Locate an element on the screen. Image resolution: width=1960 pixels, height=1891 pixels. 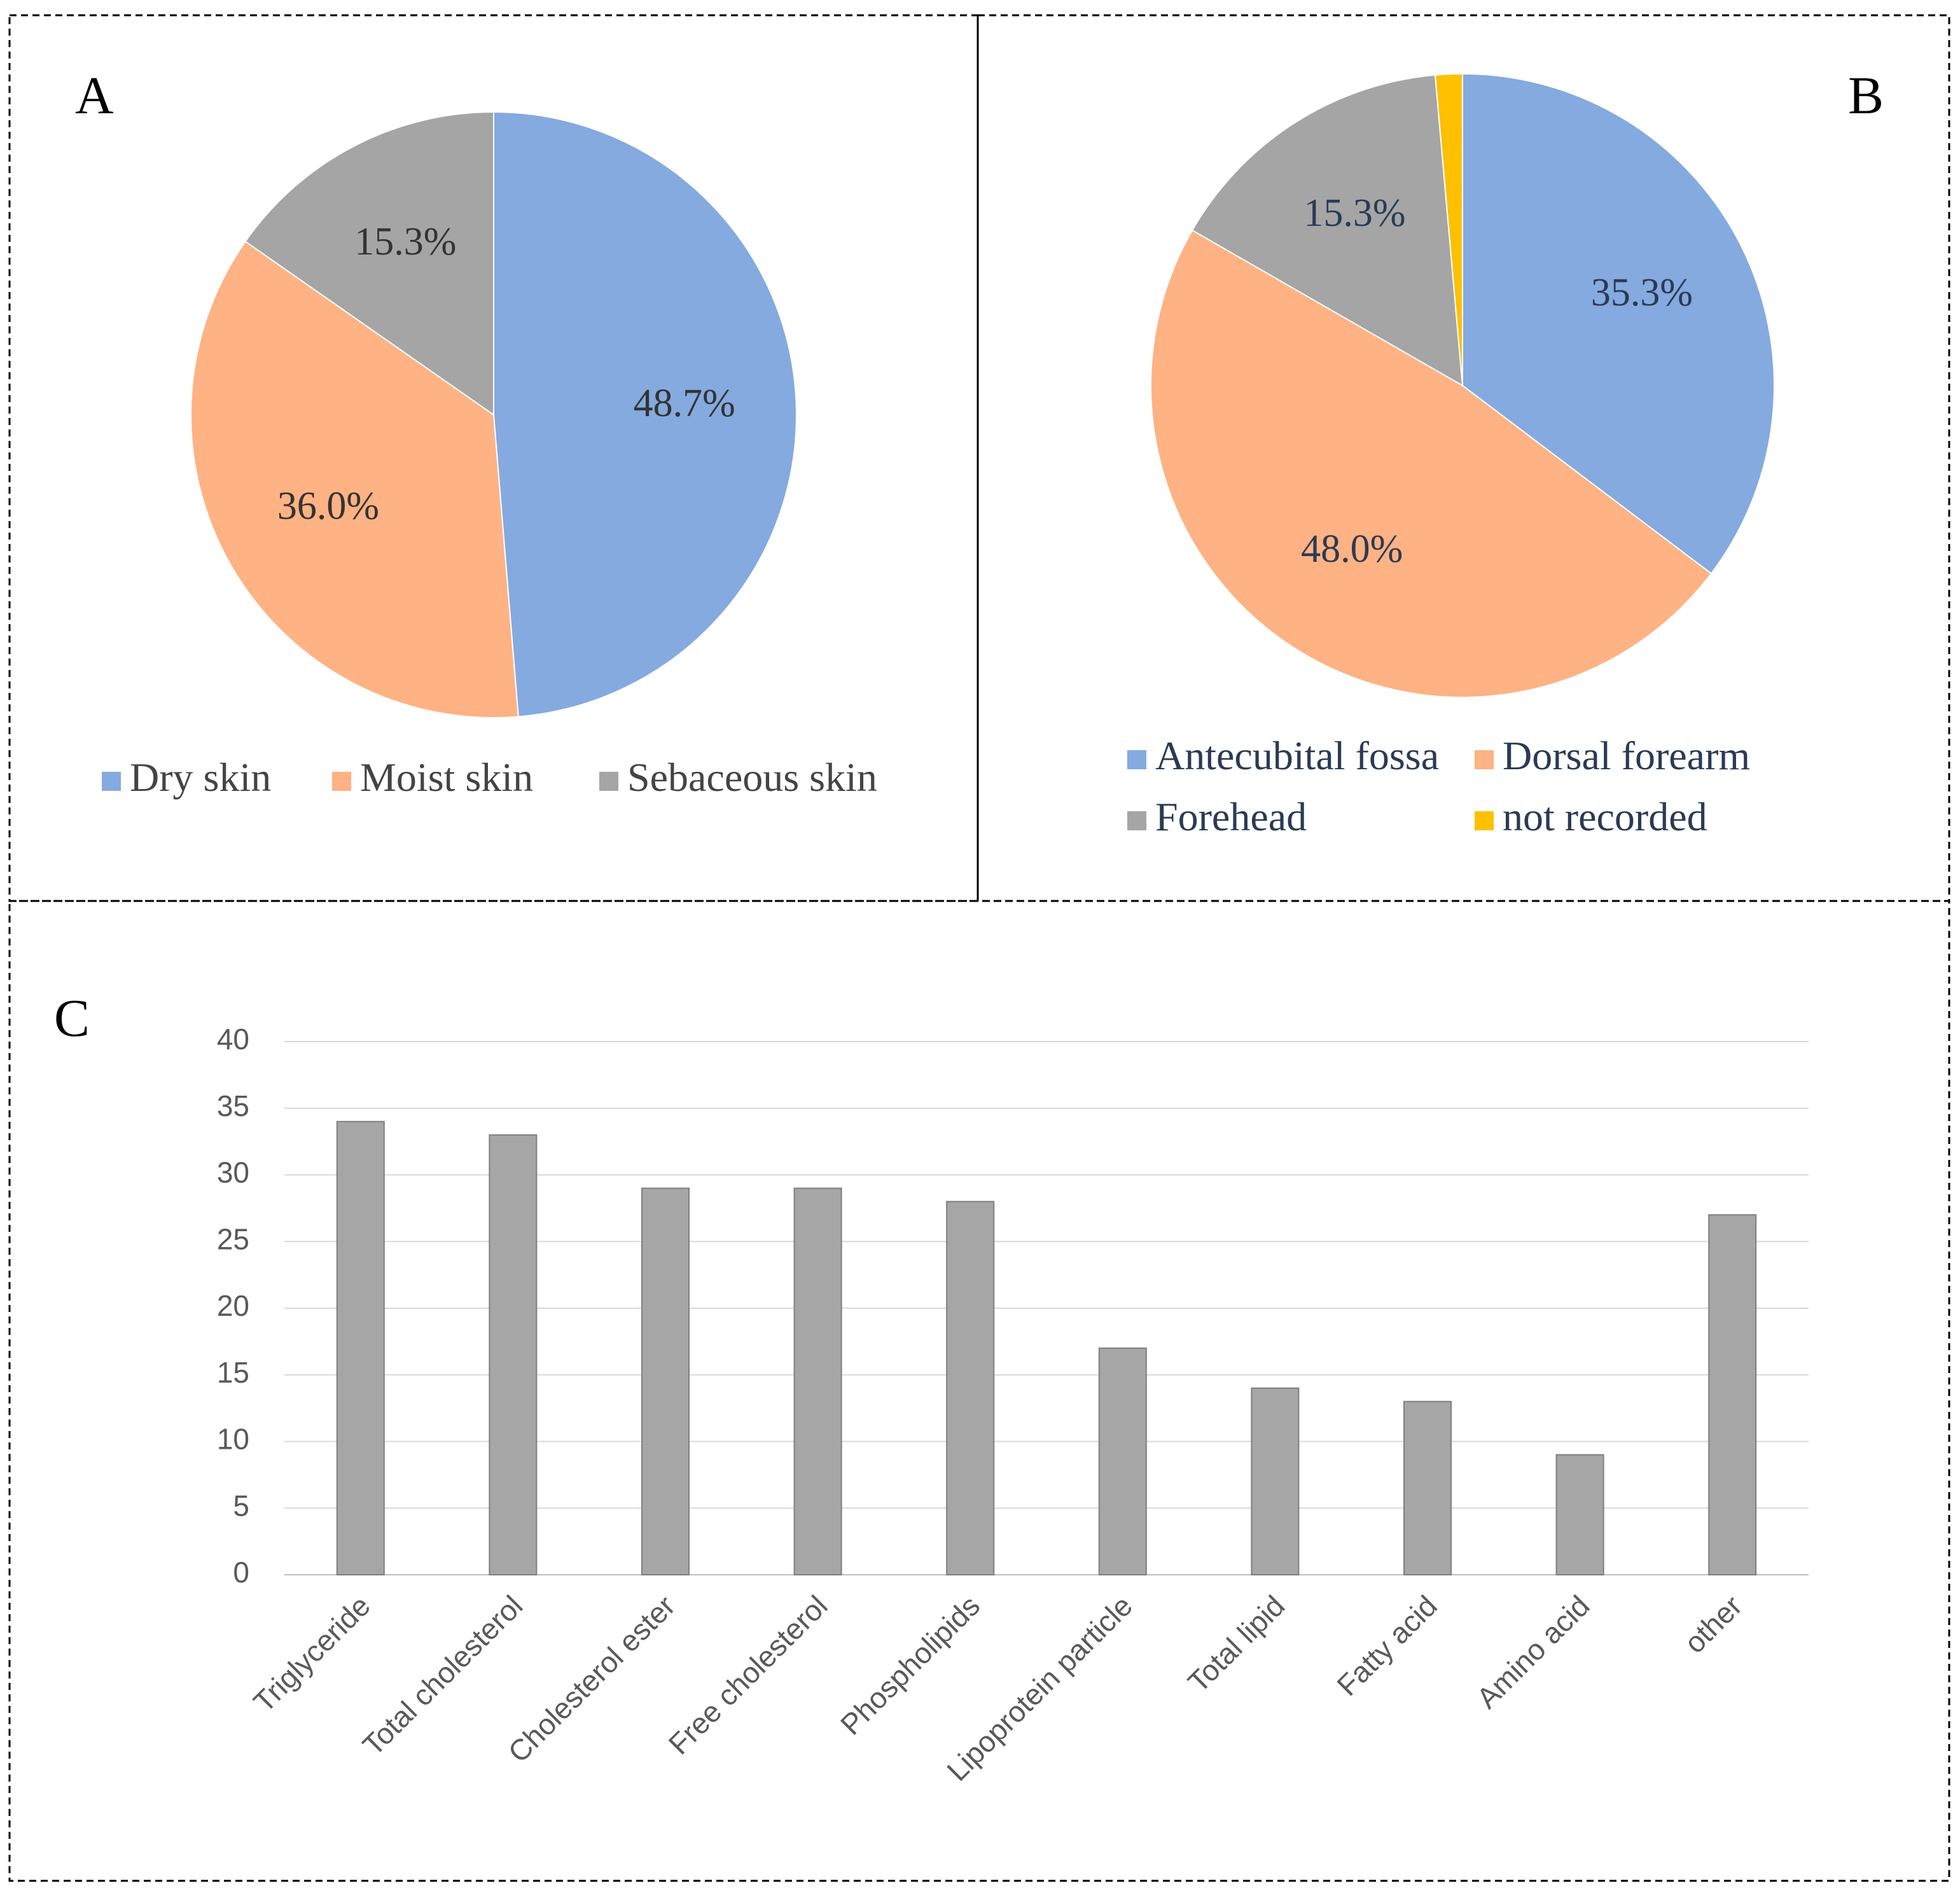
x-tick-label-triglyceride: Triglyceride is located at coordinates (312, 1654).